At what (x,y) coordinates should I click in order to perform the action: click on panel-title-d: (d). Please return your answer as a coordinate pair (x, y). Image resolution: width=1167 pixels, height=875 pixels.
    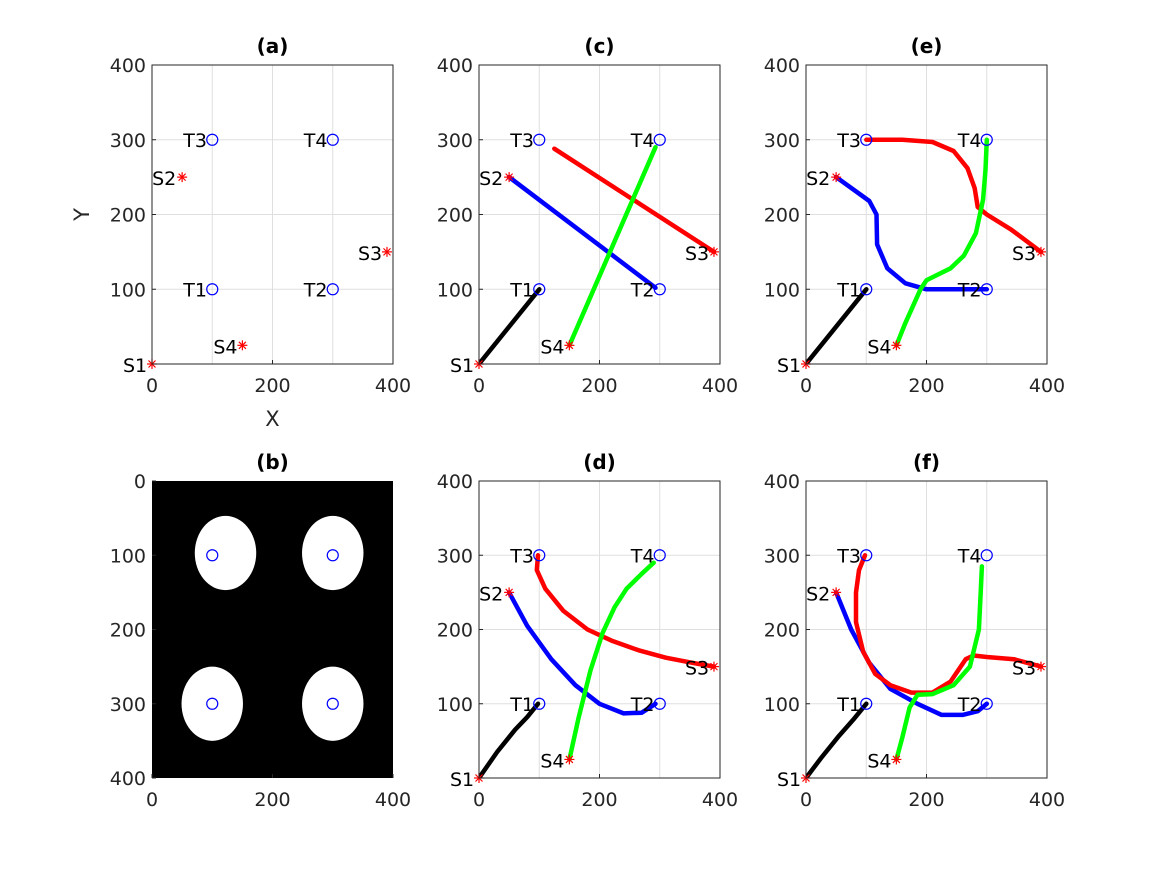
    Looking at the image, I should click on (599, 462).